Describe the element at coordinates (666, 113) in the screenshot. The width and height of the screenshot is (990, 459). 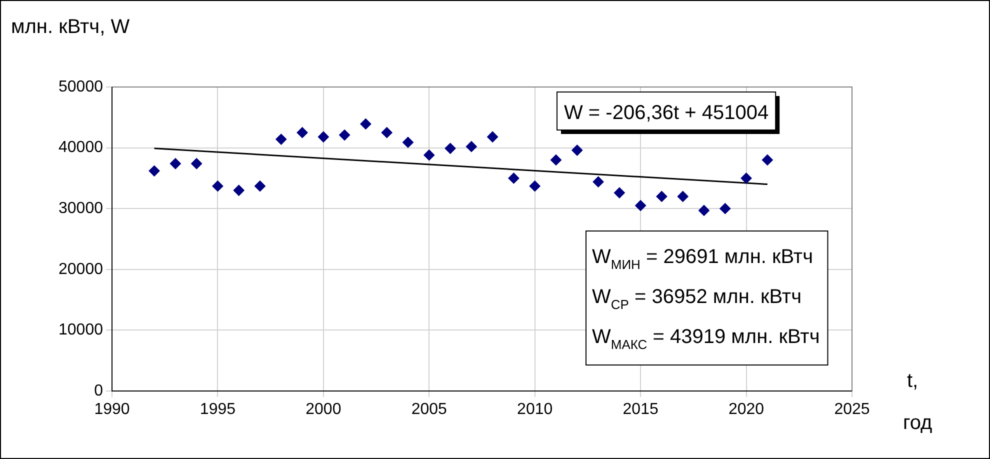
I see `annotation: W = -206,36t + 451004` at that location.